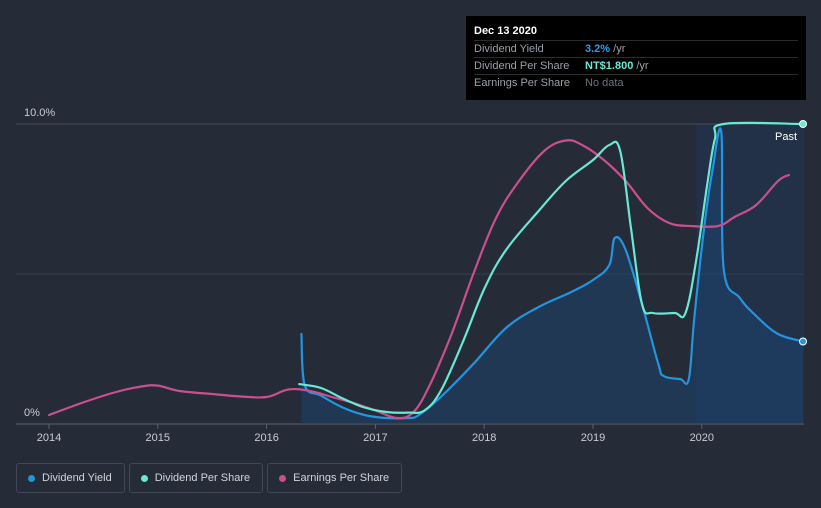 The width and height of the screenshot is (821, 508). Describe the element at coordinates (803, 124) in the screenshot. I see `series-end-marker-dividend-per-share` at that location.